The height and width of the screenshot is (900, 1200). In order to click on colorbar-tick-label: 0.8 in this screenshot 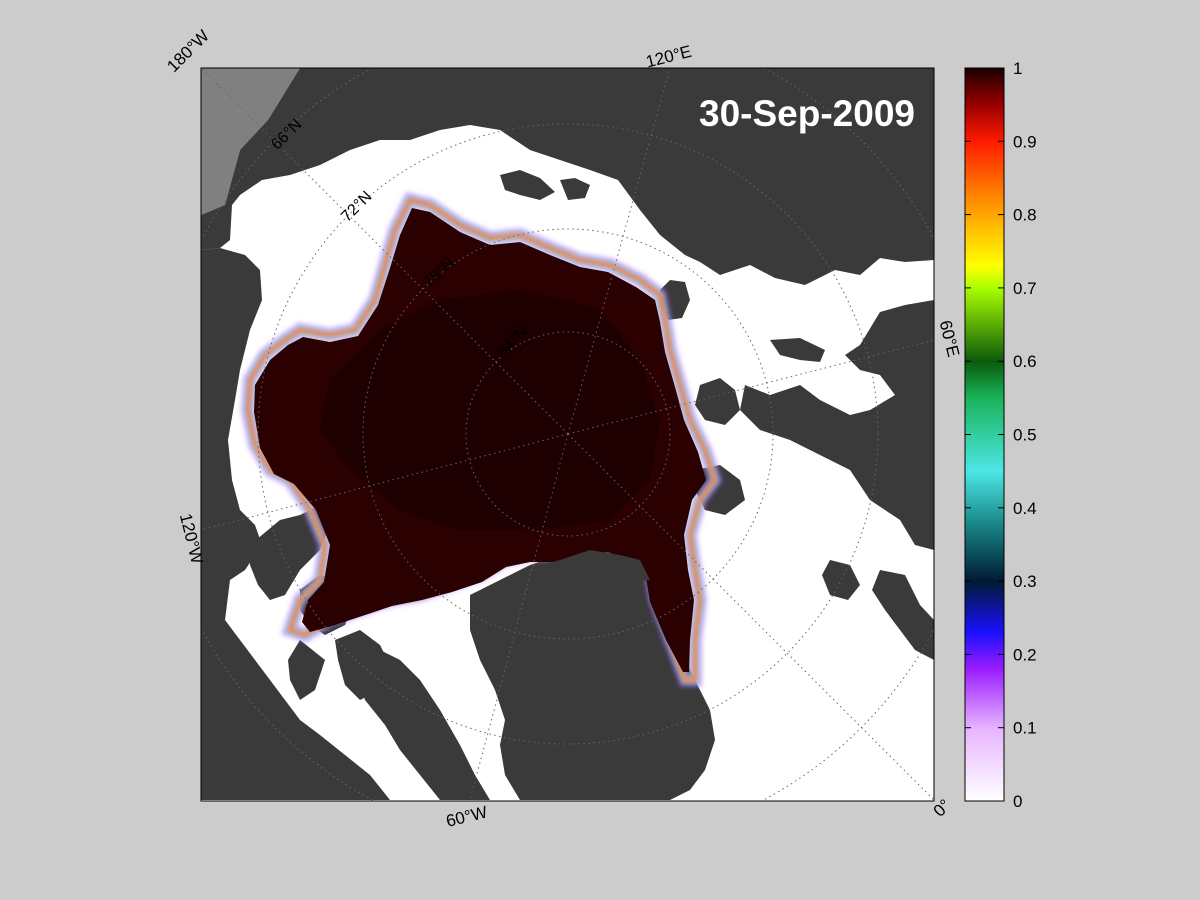, I will do `click(1025, 215)`.